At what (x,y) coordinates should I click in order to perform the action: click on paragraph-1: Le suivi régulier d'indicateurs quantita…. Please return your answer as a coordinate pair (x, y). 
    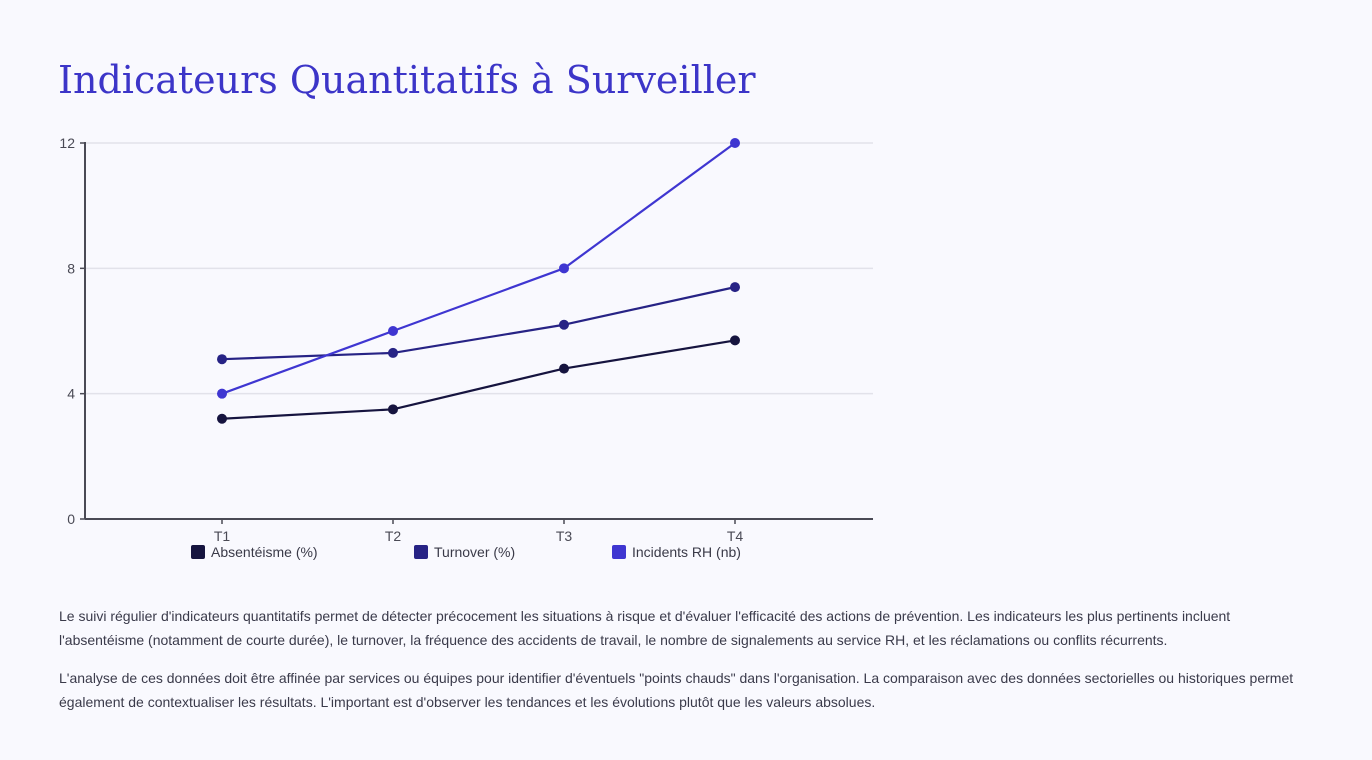
    Looking at the image, I should click on (645, 628).